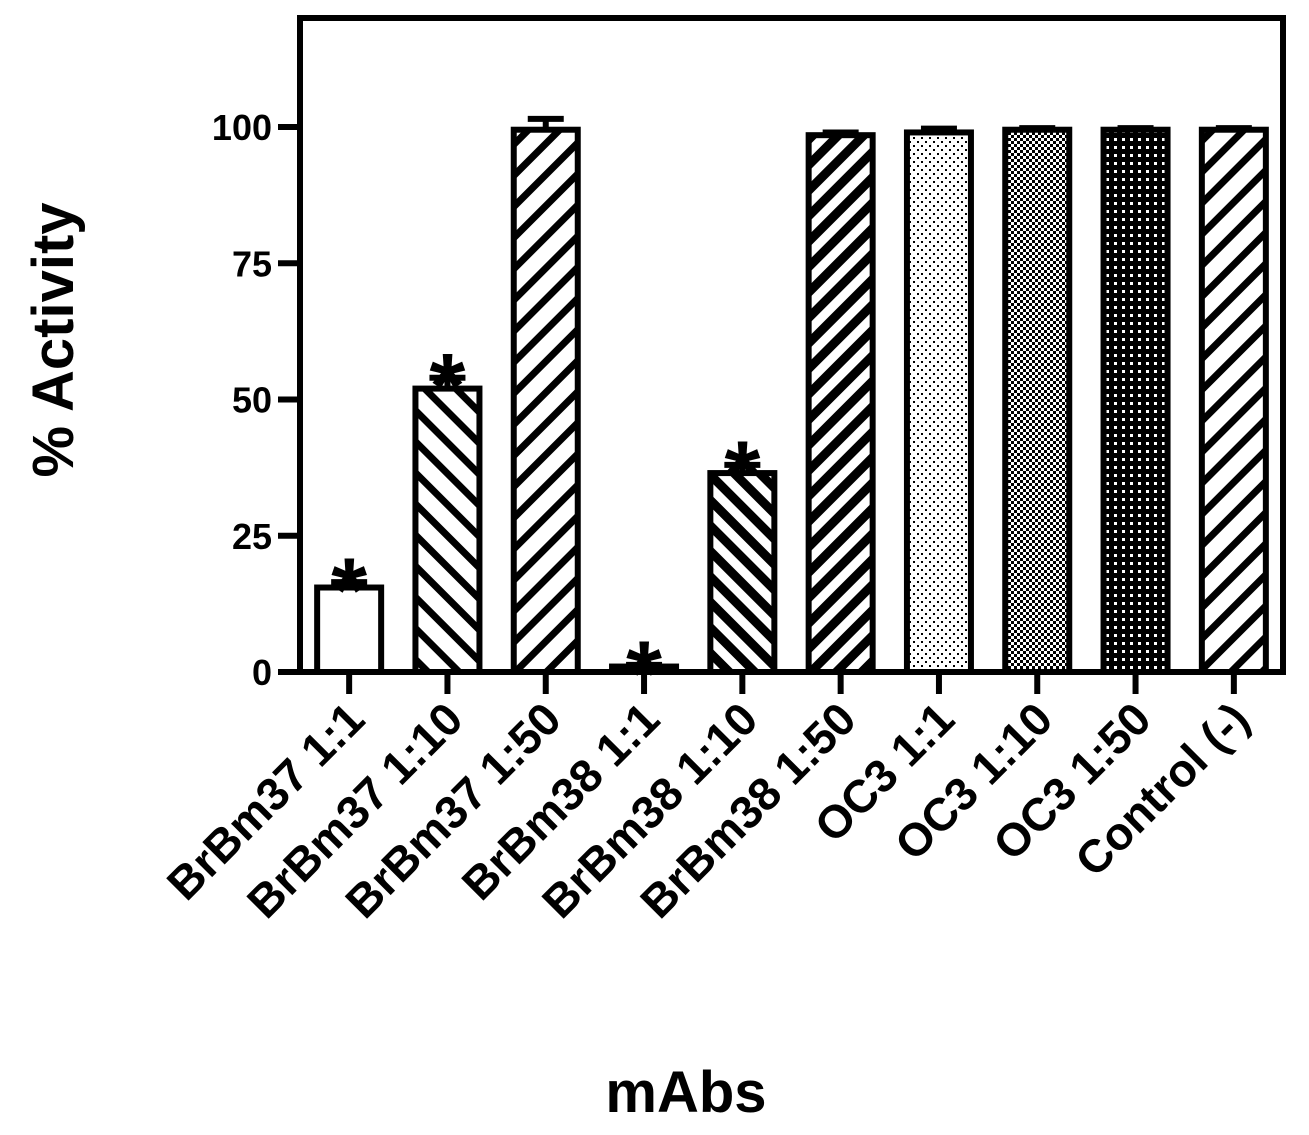 This screenshot has height=1135, width=1309. What do you see at coordinates (262, 672) in the screenshot?
I see `y-tick-label: 0` at bounding box center [262, 672].